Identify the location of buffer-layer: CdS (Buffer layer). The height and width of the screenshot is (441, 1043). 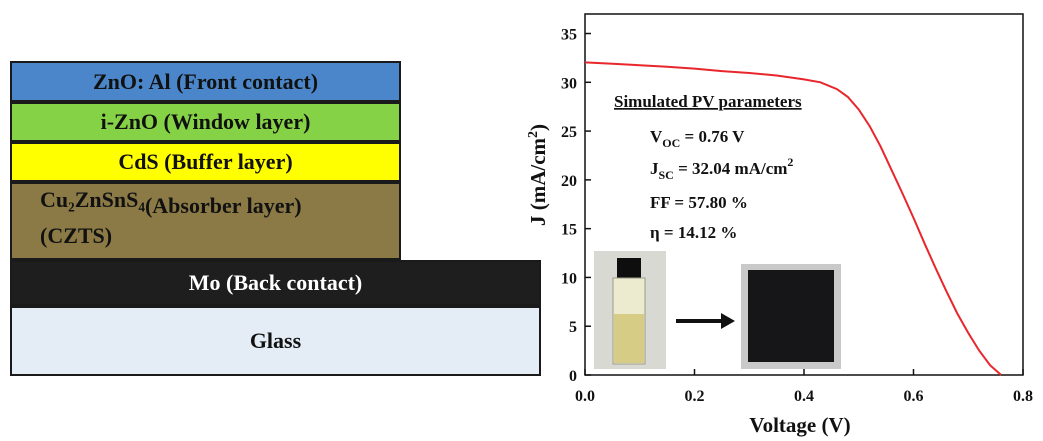
(205, 162).